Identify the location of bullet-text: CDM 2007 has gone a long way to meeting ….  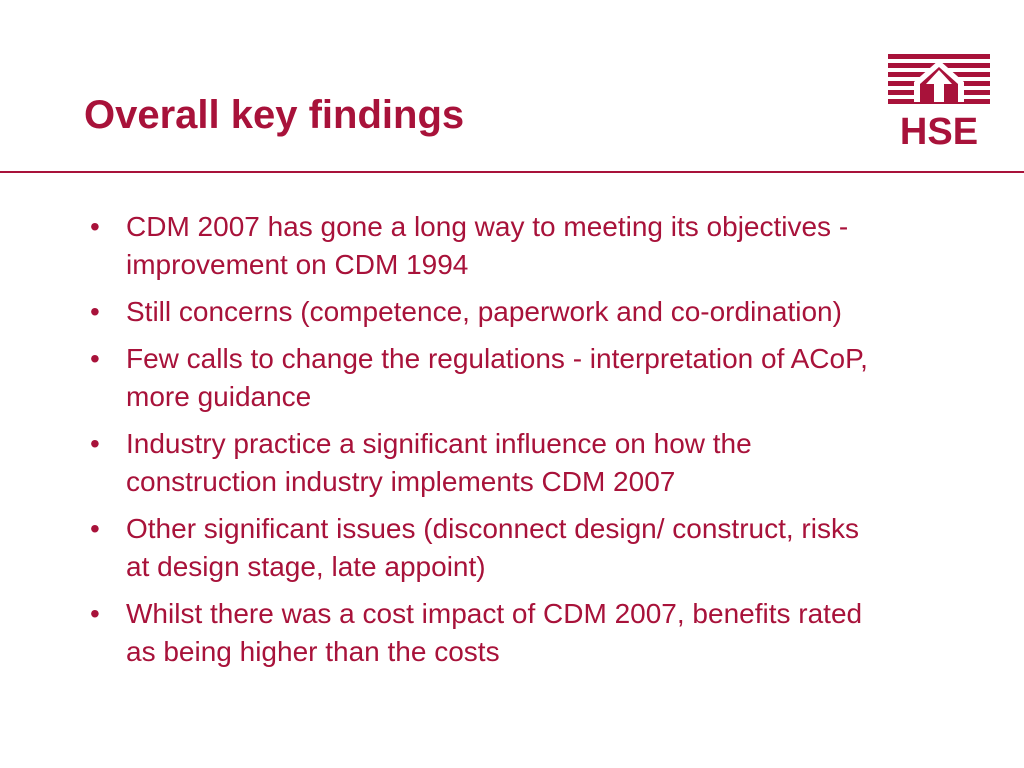
(487, 245).